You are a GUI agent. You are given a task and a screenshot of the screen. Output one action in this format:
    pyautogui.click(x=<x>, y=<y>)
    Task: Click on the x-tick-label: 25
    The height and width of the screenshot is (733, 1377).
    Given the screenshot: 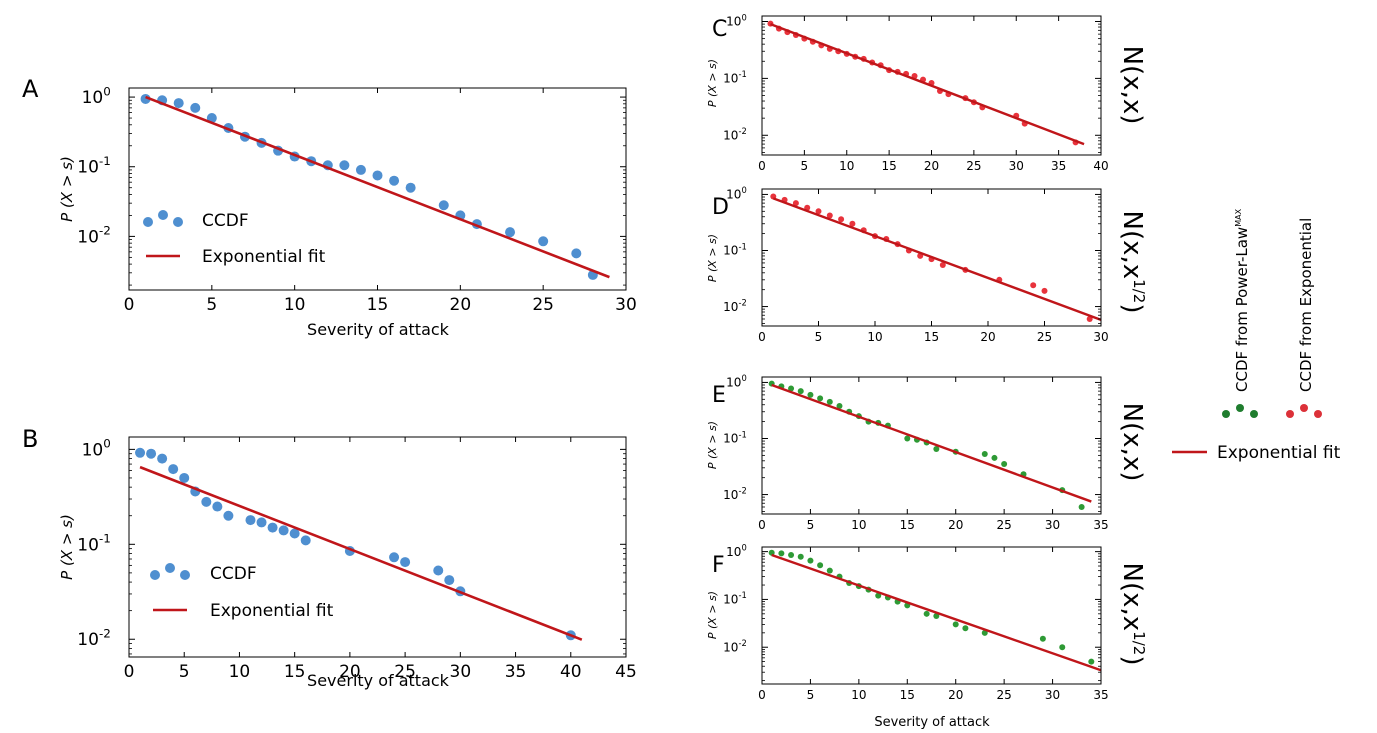 What is the action you would take?
    pyautogui.click(x=1004, y=695)
    